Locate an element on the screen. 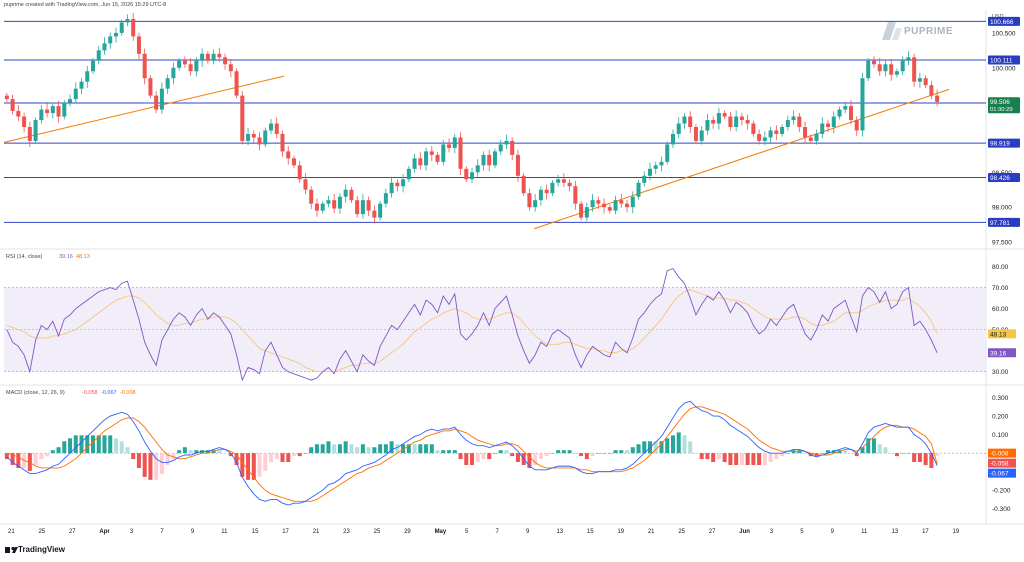  rsi-ma-tag-label: 48.13 is located at coordinates (998, 334).